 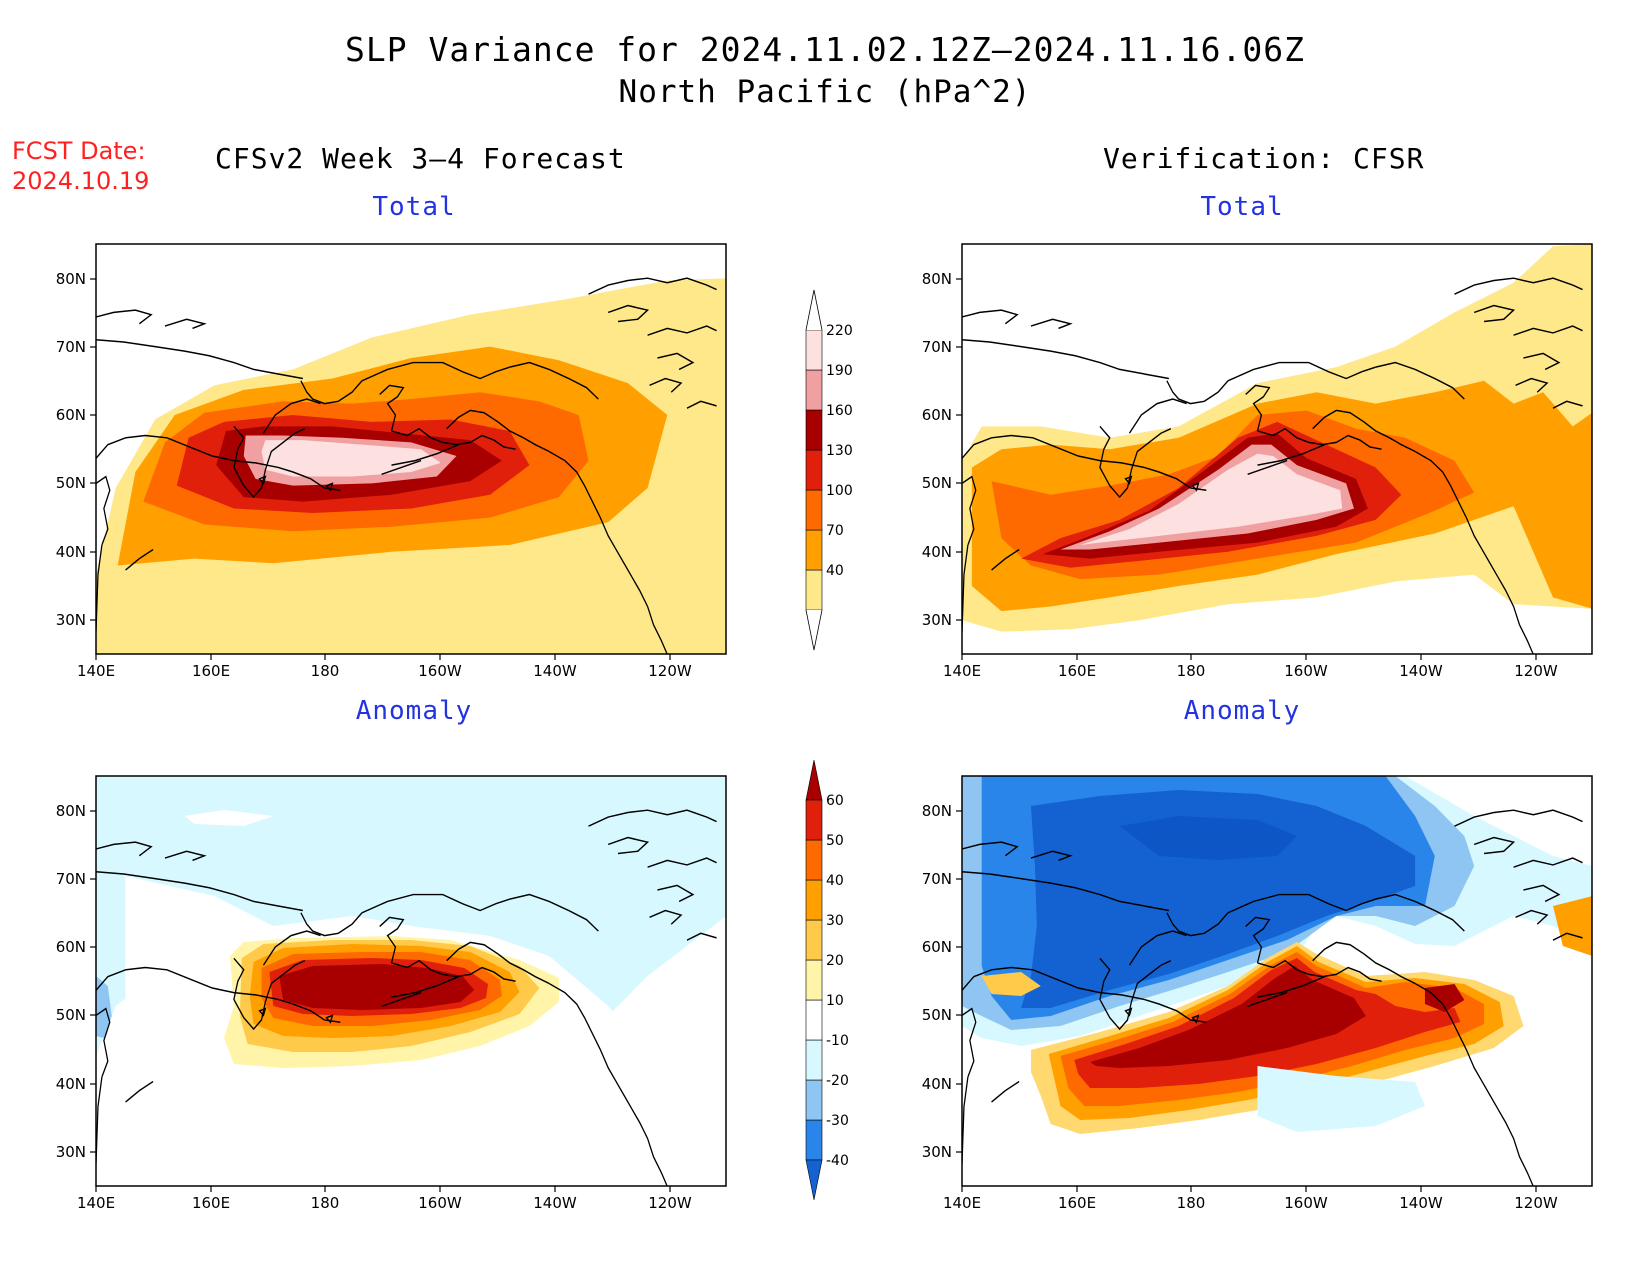 What do you see at coordinates (814, 1180) in the screenshot?
I see `colorbar-anomaly-bottom-arrow` at bounding box center [814, 1180].